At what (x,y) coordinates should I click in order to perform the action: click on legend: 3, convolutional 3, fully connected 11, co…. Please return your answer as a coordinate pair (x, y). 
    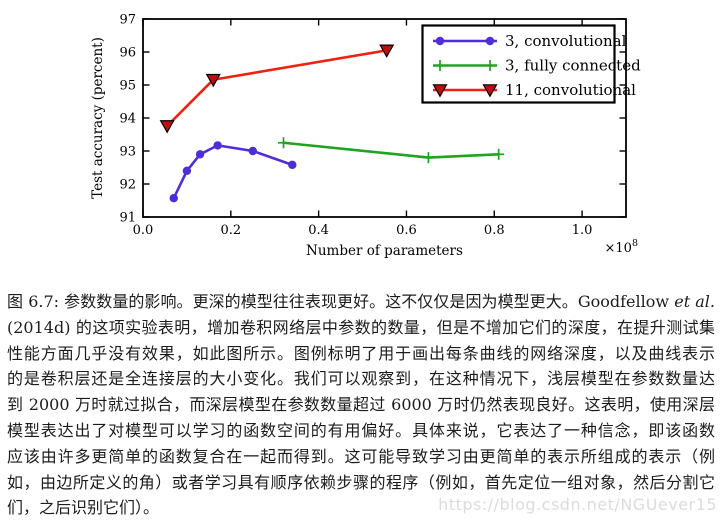
    Looking at the image, I should click on (531, 64).